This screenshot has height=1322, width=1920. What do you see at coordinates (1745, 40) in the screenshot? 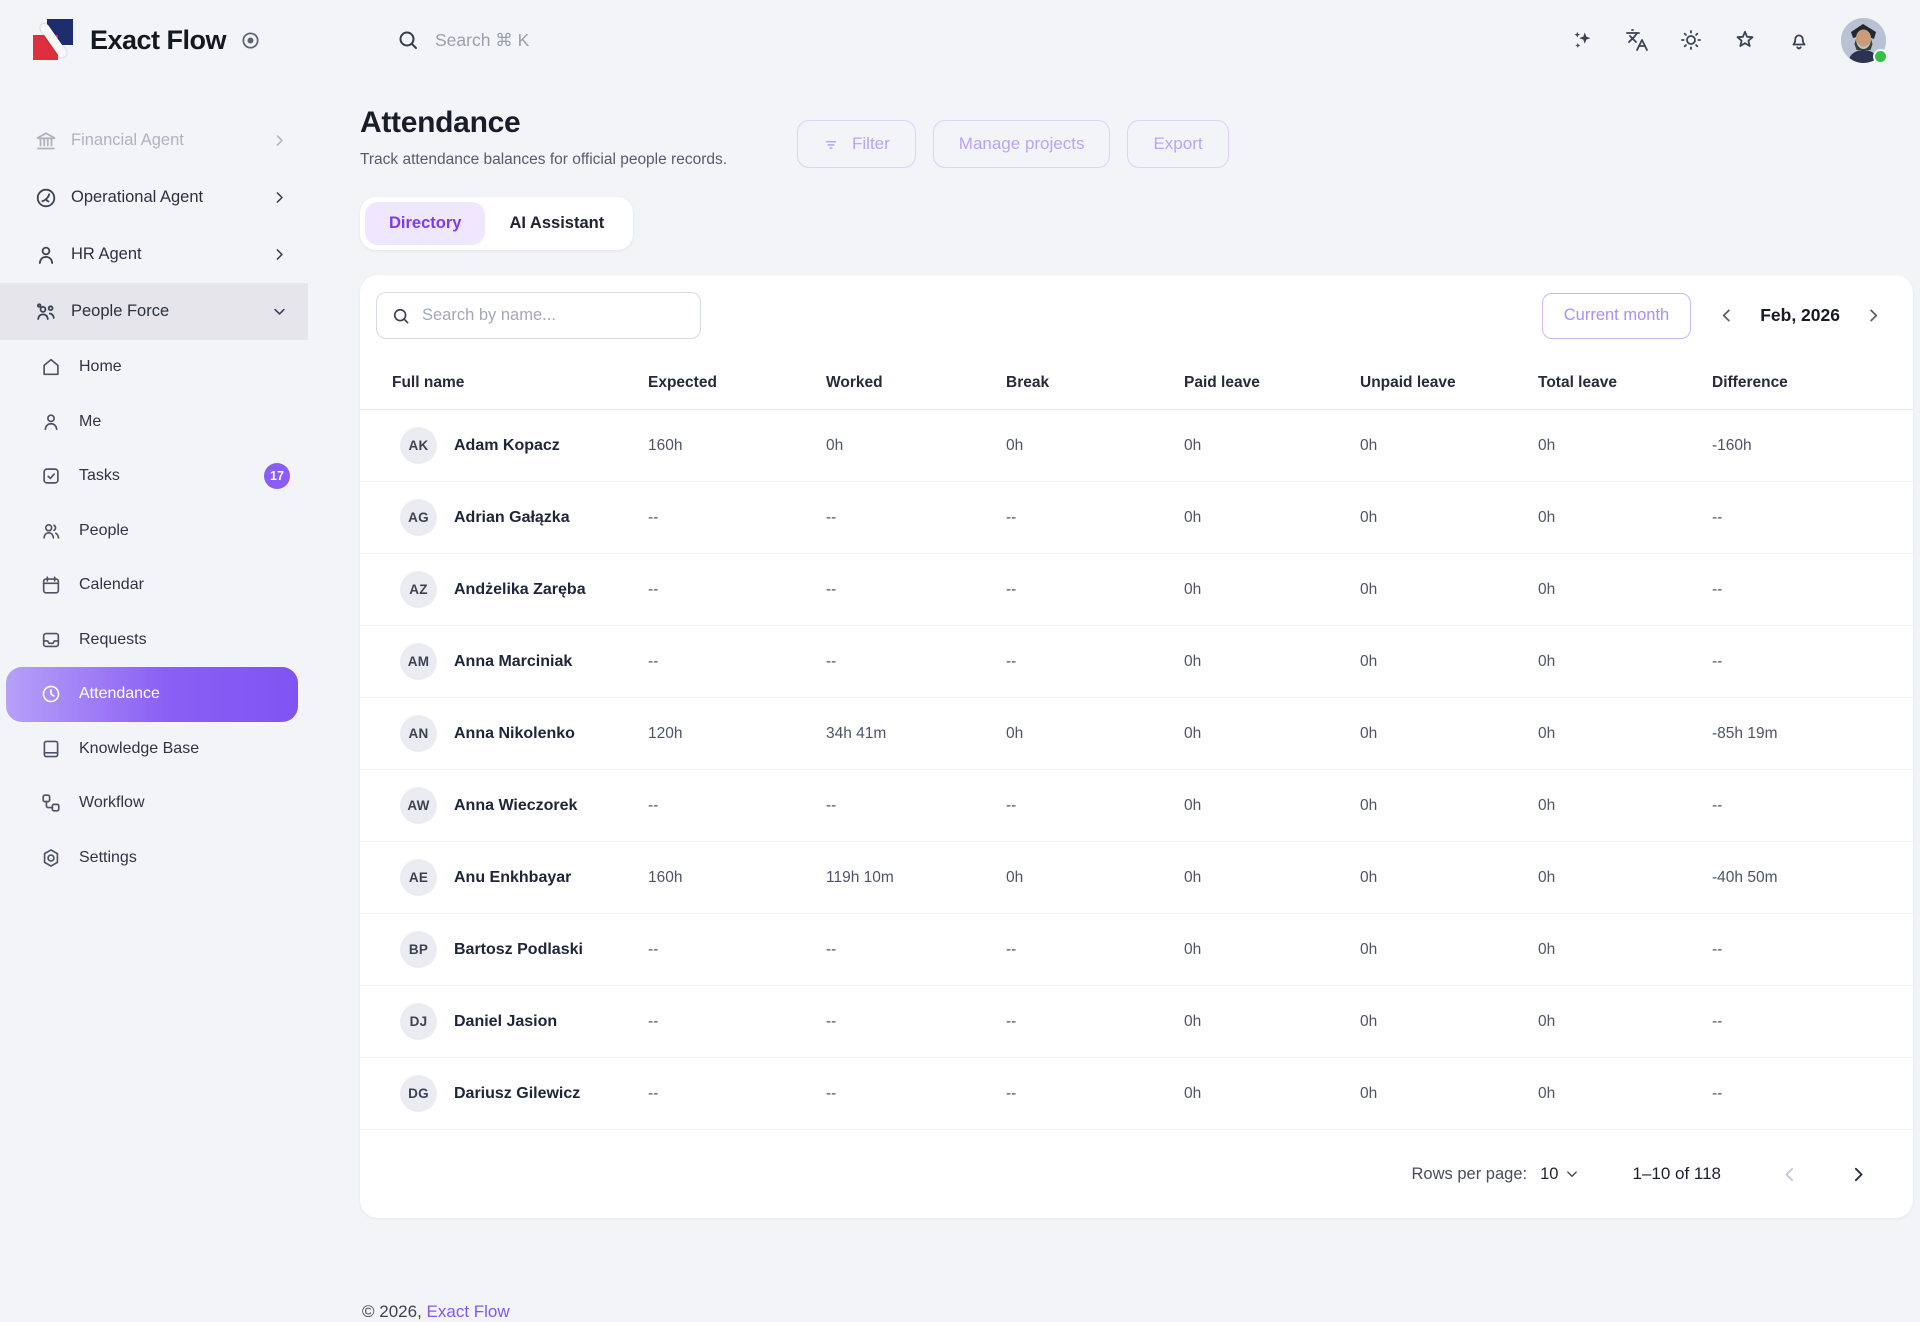
I see `favorites-icon` at bounding box center [1745, 40].